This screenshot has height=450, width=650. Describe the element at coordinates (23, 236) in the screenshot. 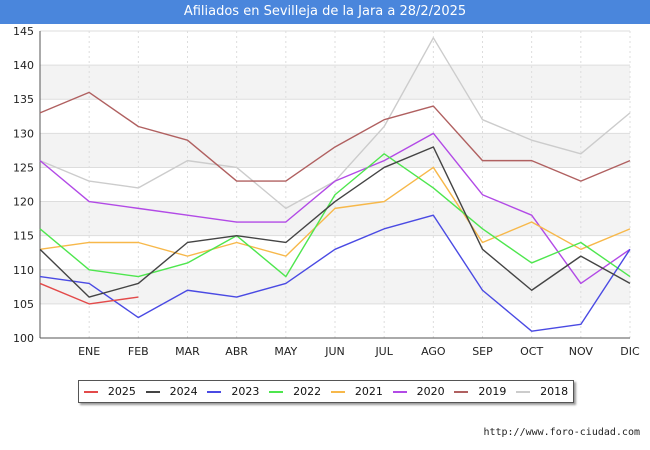

I see `y-tick-label: 115` at that location.